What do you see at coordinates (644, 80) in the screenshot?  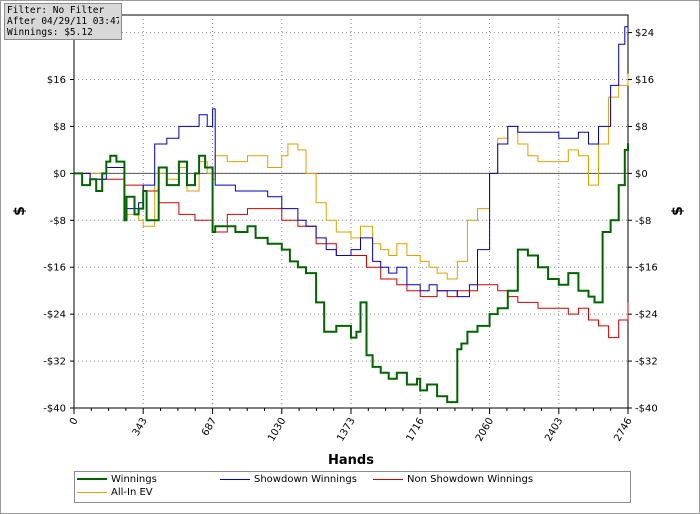 I see `y-tick-label-right: $16` at bounding box center [644, 80].